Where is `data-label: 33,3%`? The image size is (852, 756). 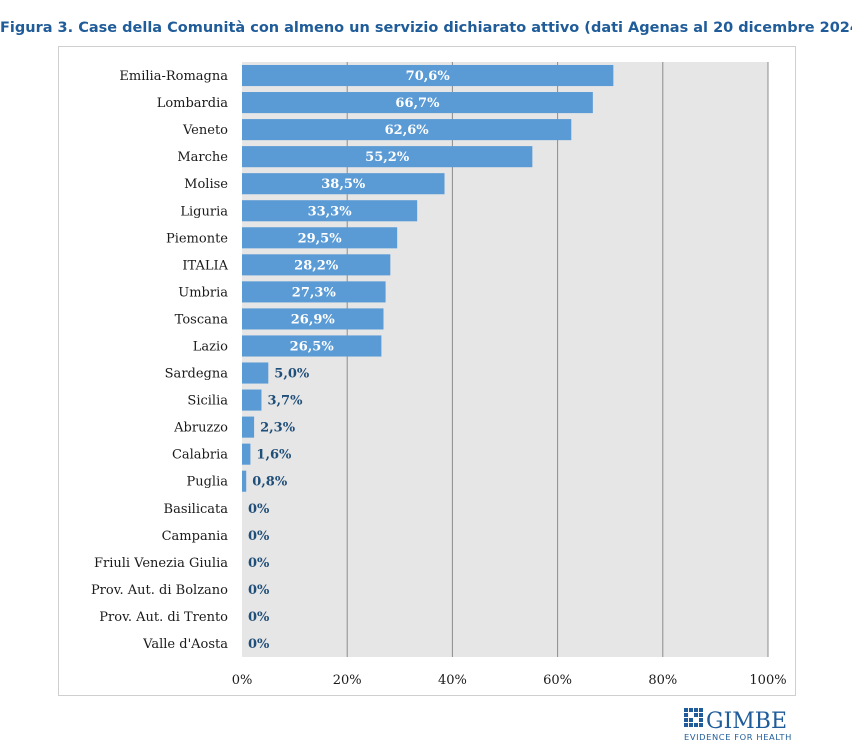
data-label: 33,3% is located at coordinates (330, 211).